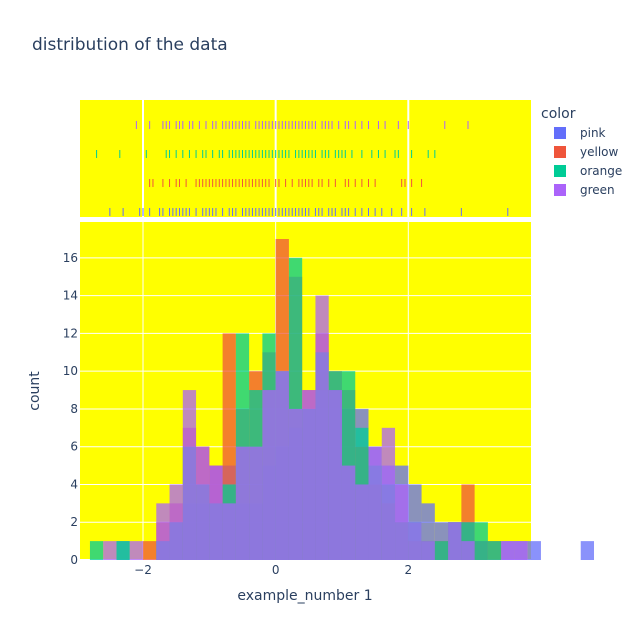 The width and height of the screenshot is (640, 640). I want to click on y-tick-label: 8, so click(74, 409).